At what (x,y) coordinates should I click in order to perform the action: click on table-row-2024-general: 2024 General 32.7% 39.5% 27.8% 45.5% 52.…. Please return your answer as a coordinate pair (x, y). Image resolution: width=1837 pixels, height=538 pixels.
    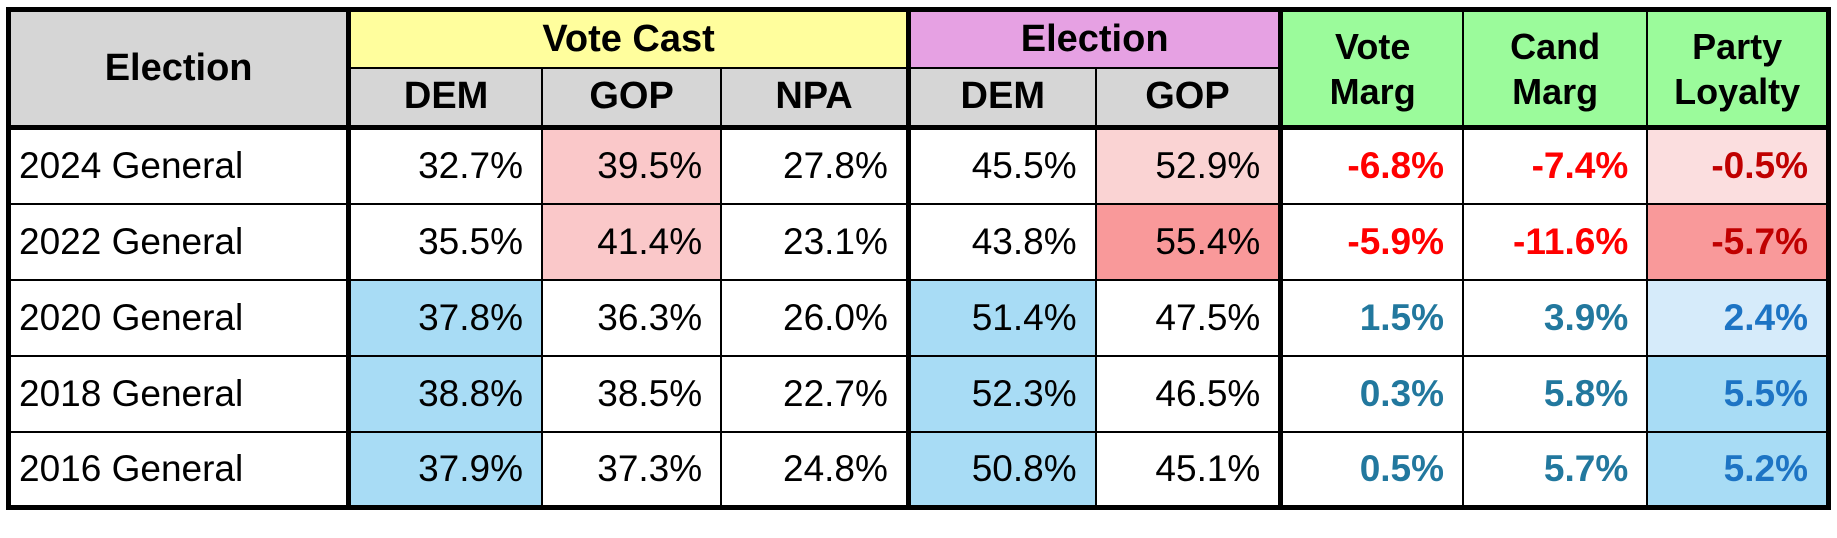
    Looking at the image, I should click on (918, 165).